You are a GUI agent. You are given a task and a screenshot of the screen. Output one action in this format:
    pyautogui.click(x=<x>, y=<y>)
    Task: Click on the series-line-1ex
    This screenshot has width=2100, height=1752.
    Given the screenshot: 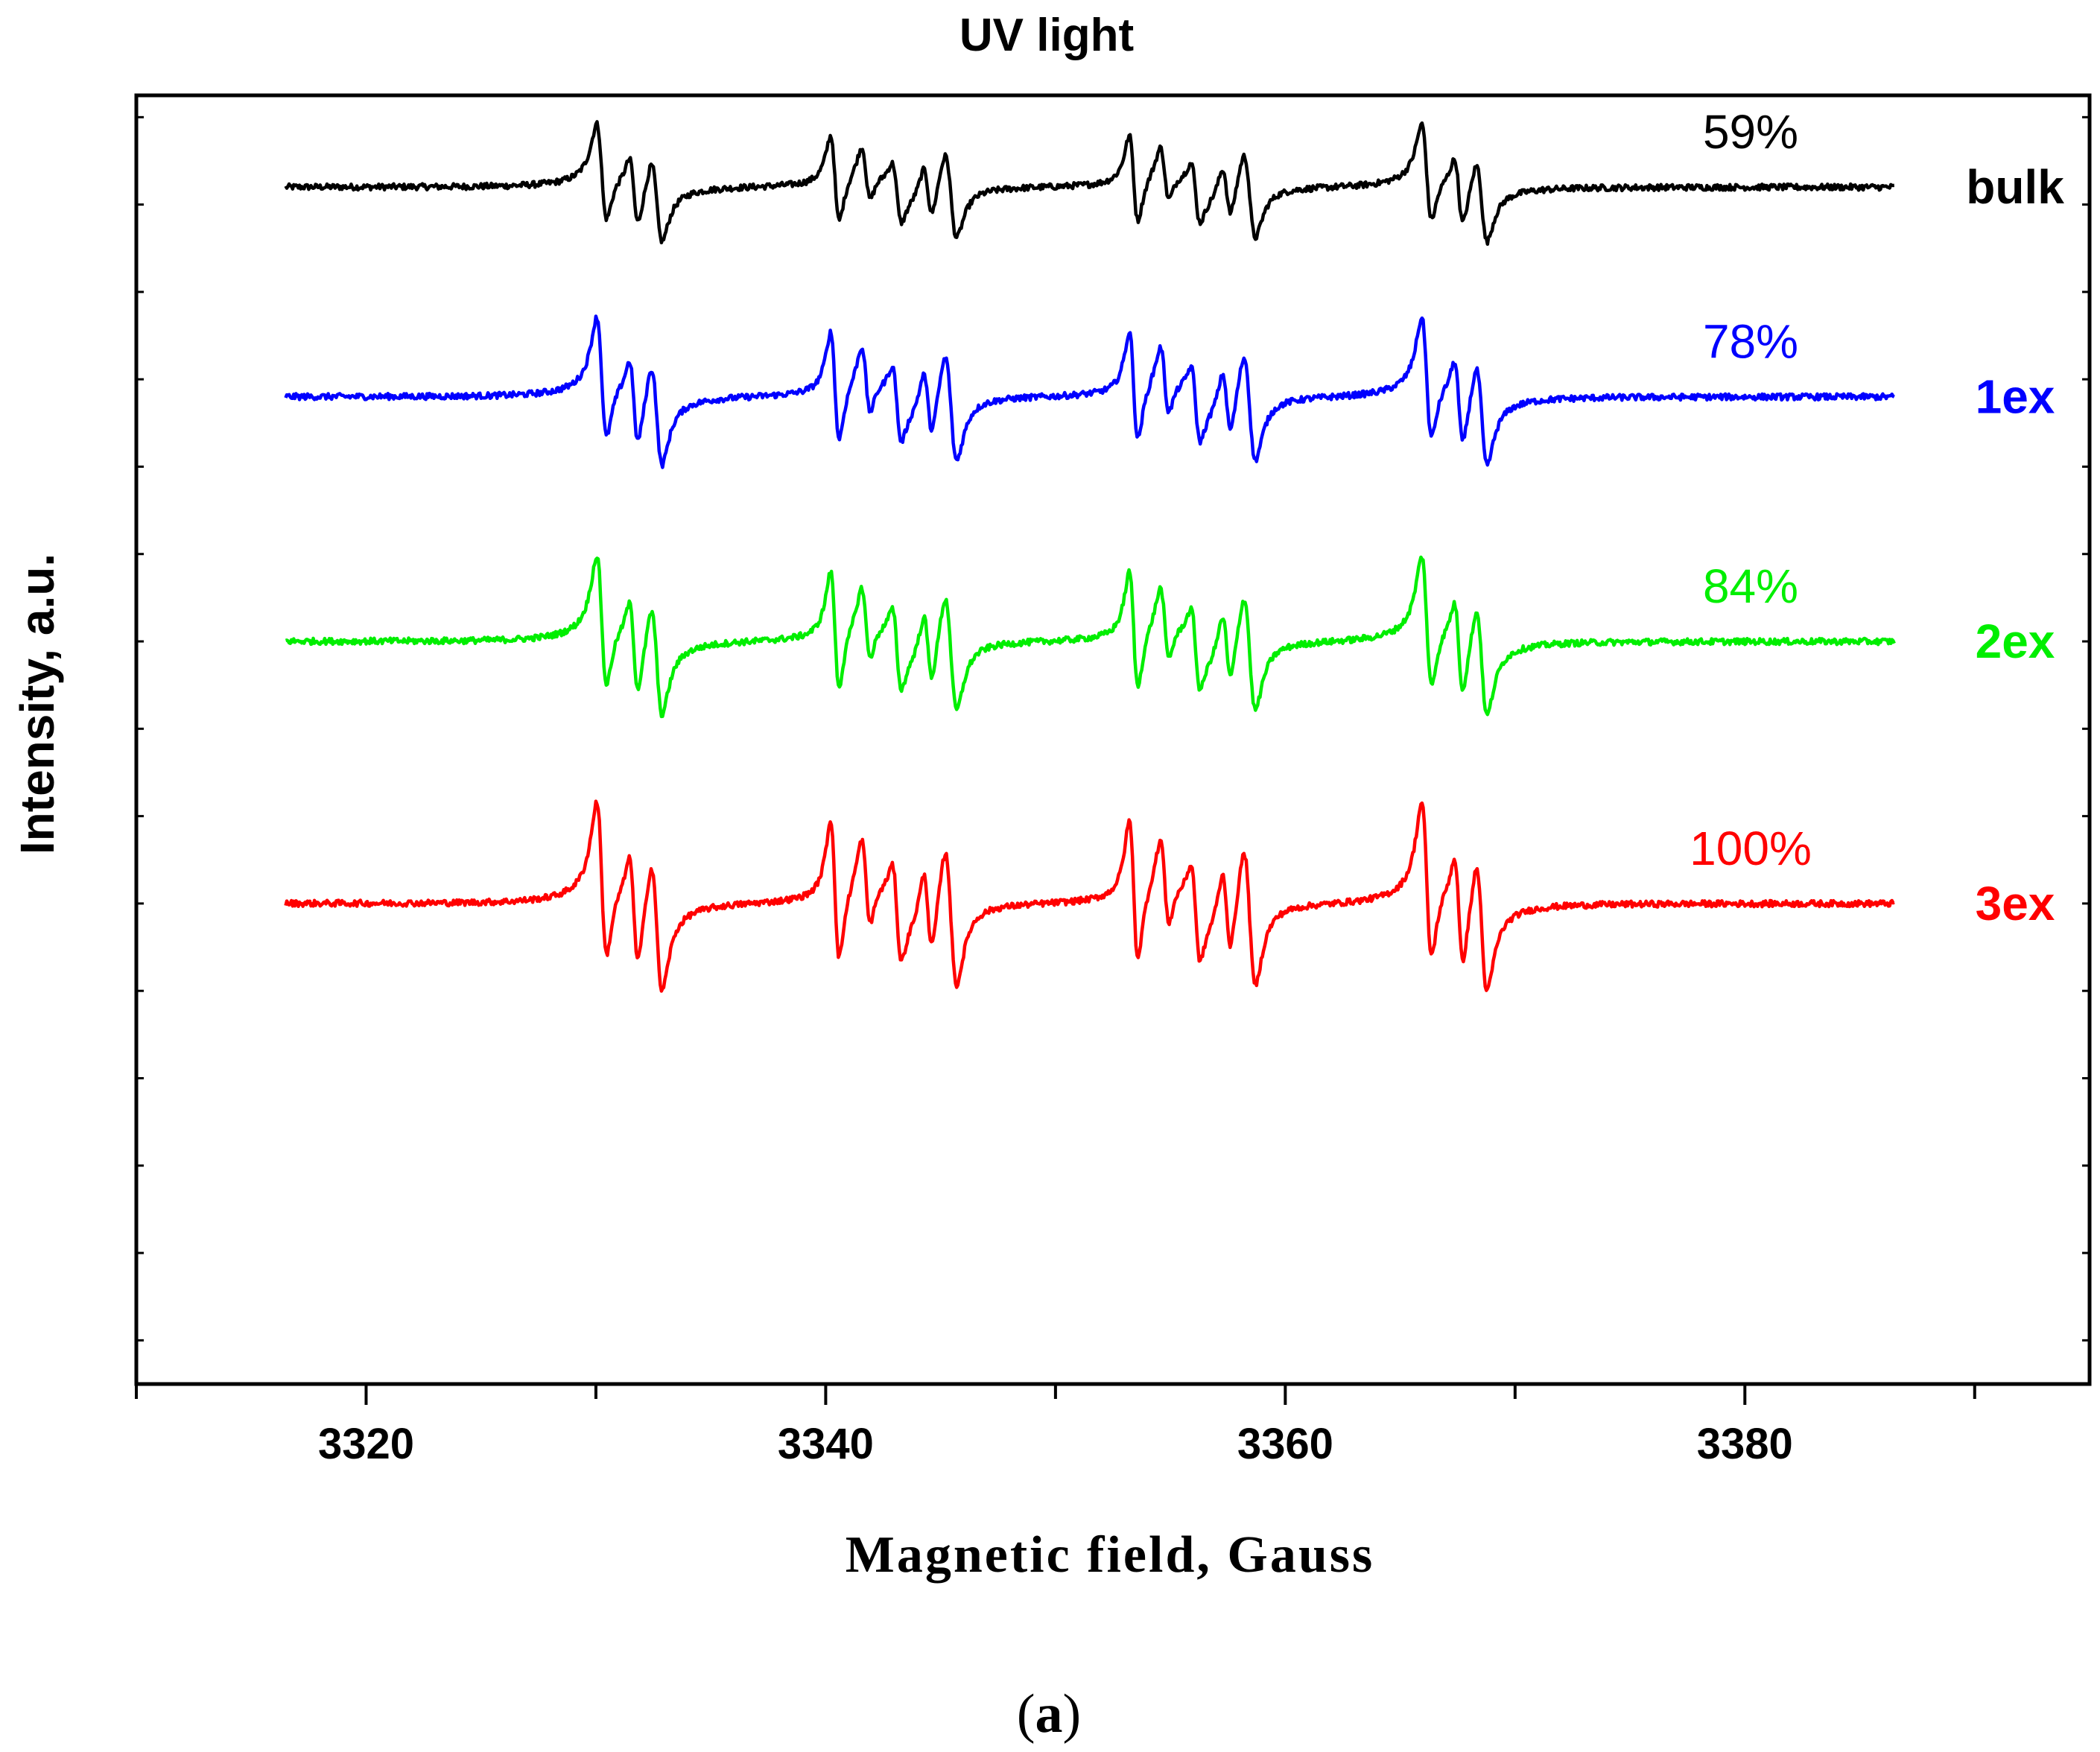 What is the action you would take?
    pyautogui.click(x=1089, y=392)
    